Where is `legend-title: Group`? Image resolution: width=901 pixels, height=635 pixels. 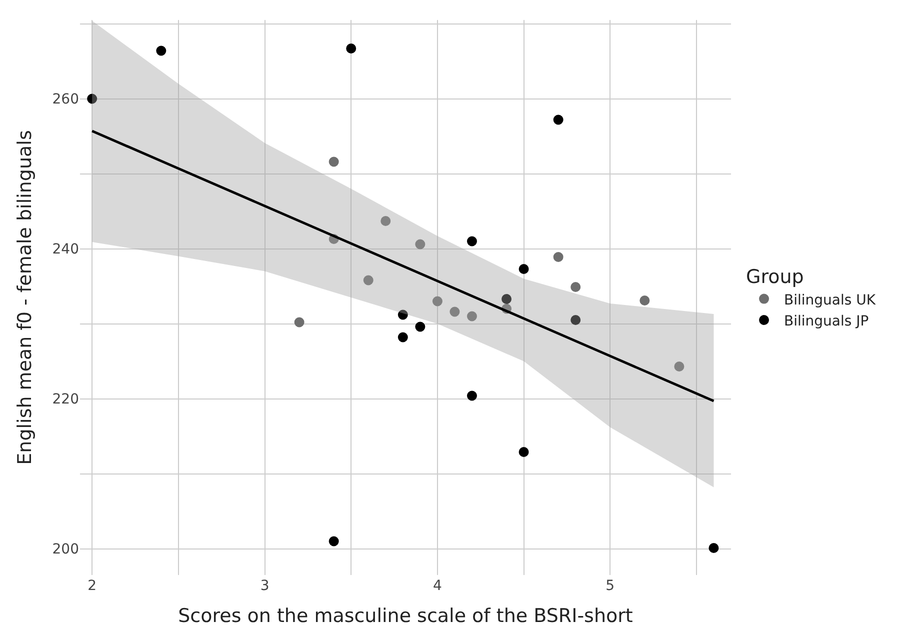 legend-title: Group is located at coordinates (775, 277).